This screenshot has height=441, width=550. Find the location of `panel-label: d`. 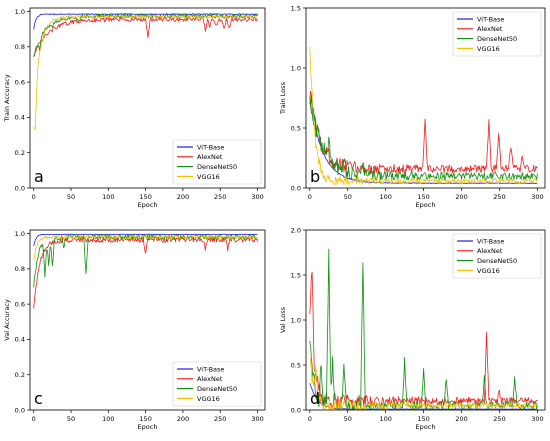

panel-label: d is located at coordinates (315, 398).